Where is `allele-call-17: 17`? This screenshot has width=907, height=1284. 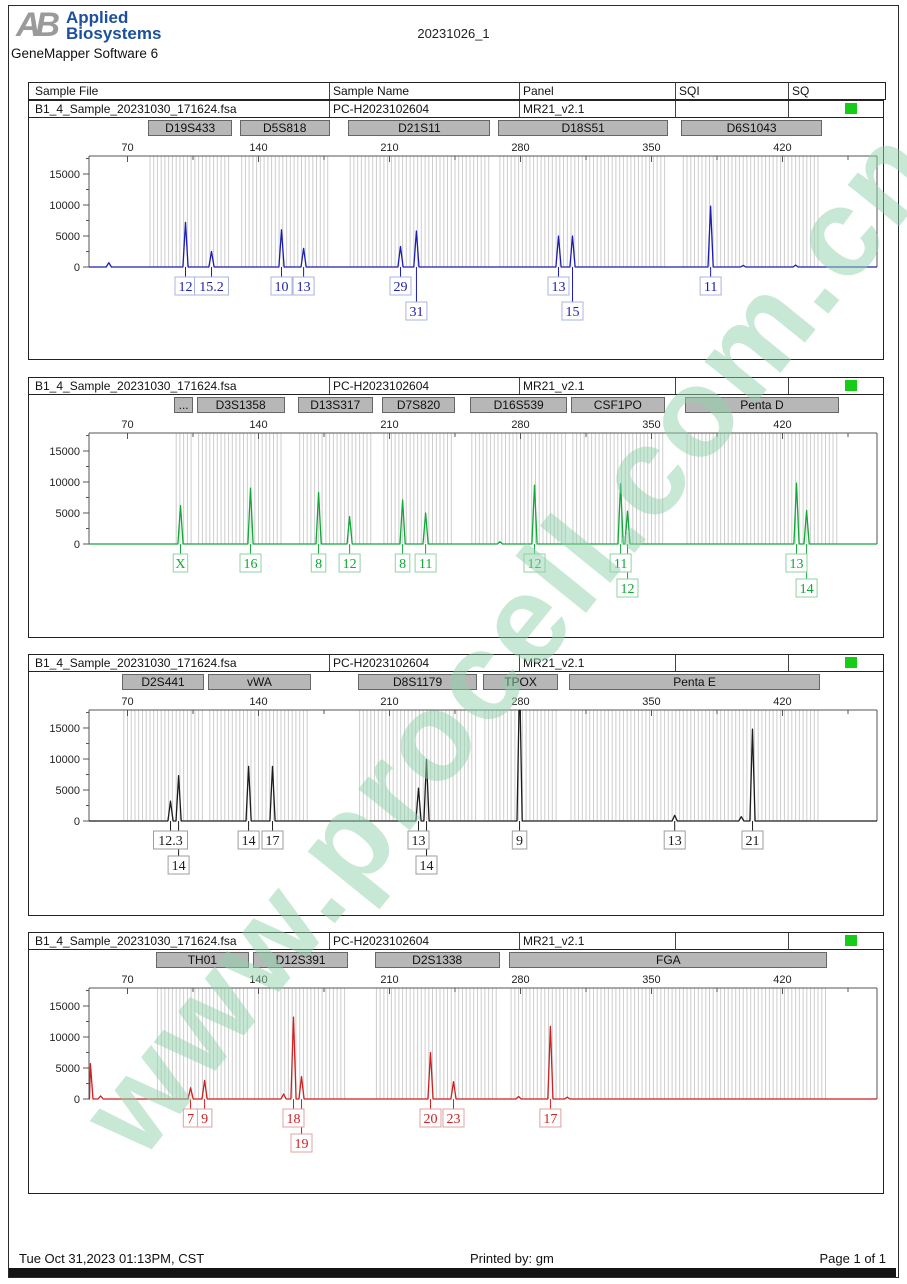 allele-call-17: 17 is located at coordinates (550, 1118).